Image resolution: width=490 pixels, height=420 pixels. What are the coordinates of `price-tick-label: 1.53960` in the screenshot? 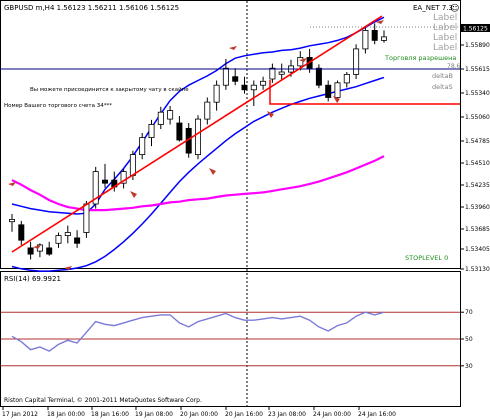 It's located at (477, 207).